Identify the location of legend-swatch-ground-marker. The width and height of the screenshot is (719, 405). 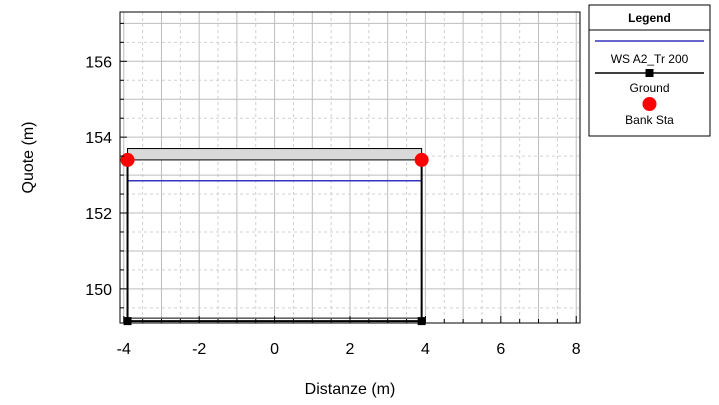
(649, 73).